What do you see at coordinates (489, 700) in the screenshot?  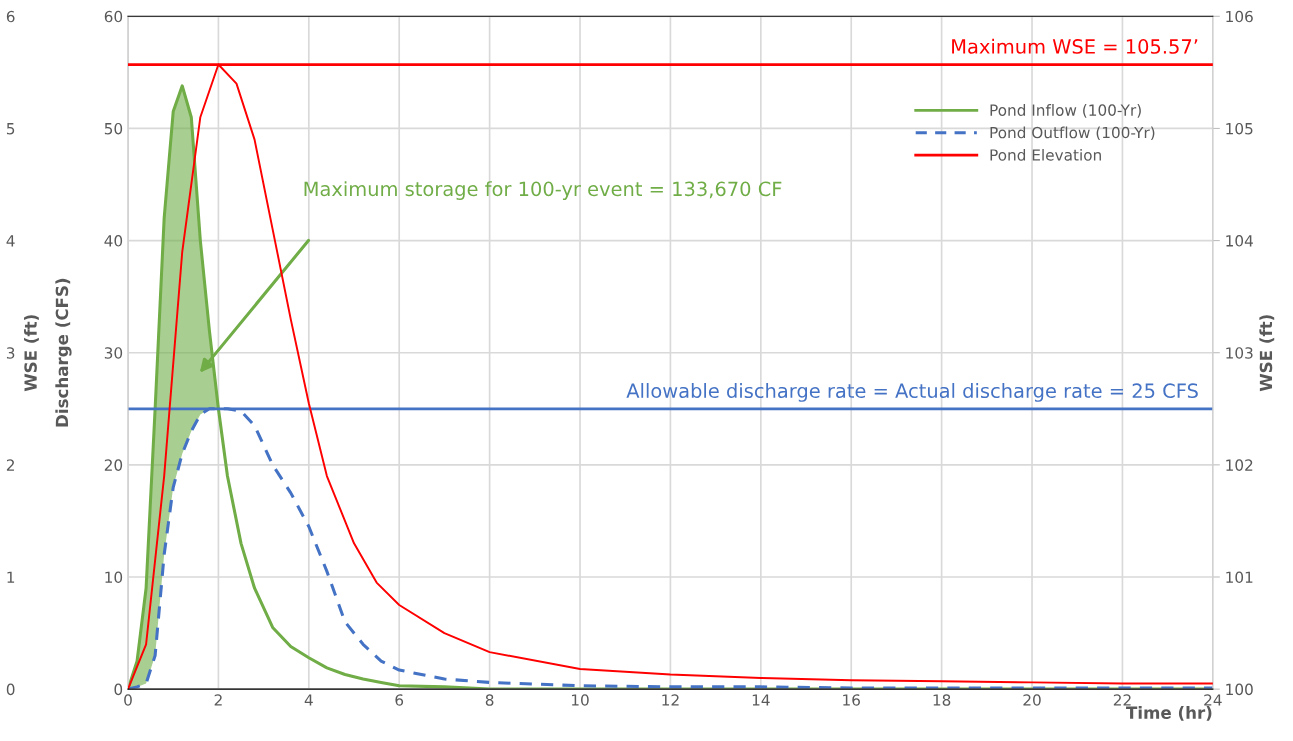 I see `x-tick-label: 8` at bounding box center [489, 700].